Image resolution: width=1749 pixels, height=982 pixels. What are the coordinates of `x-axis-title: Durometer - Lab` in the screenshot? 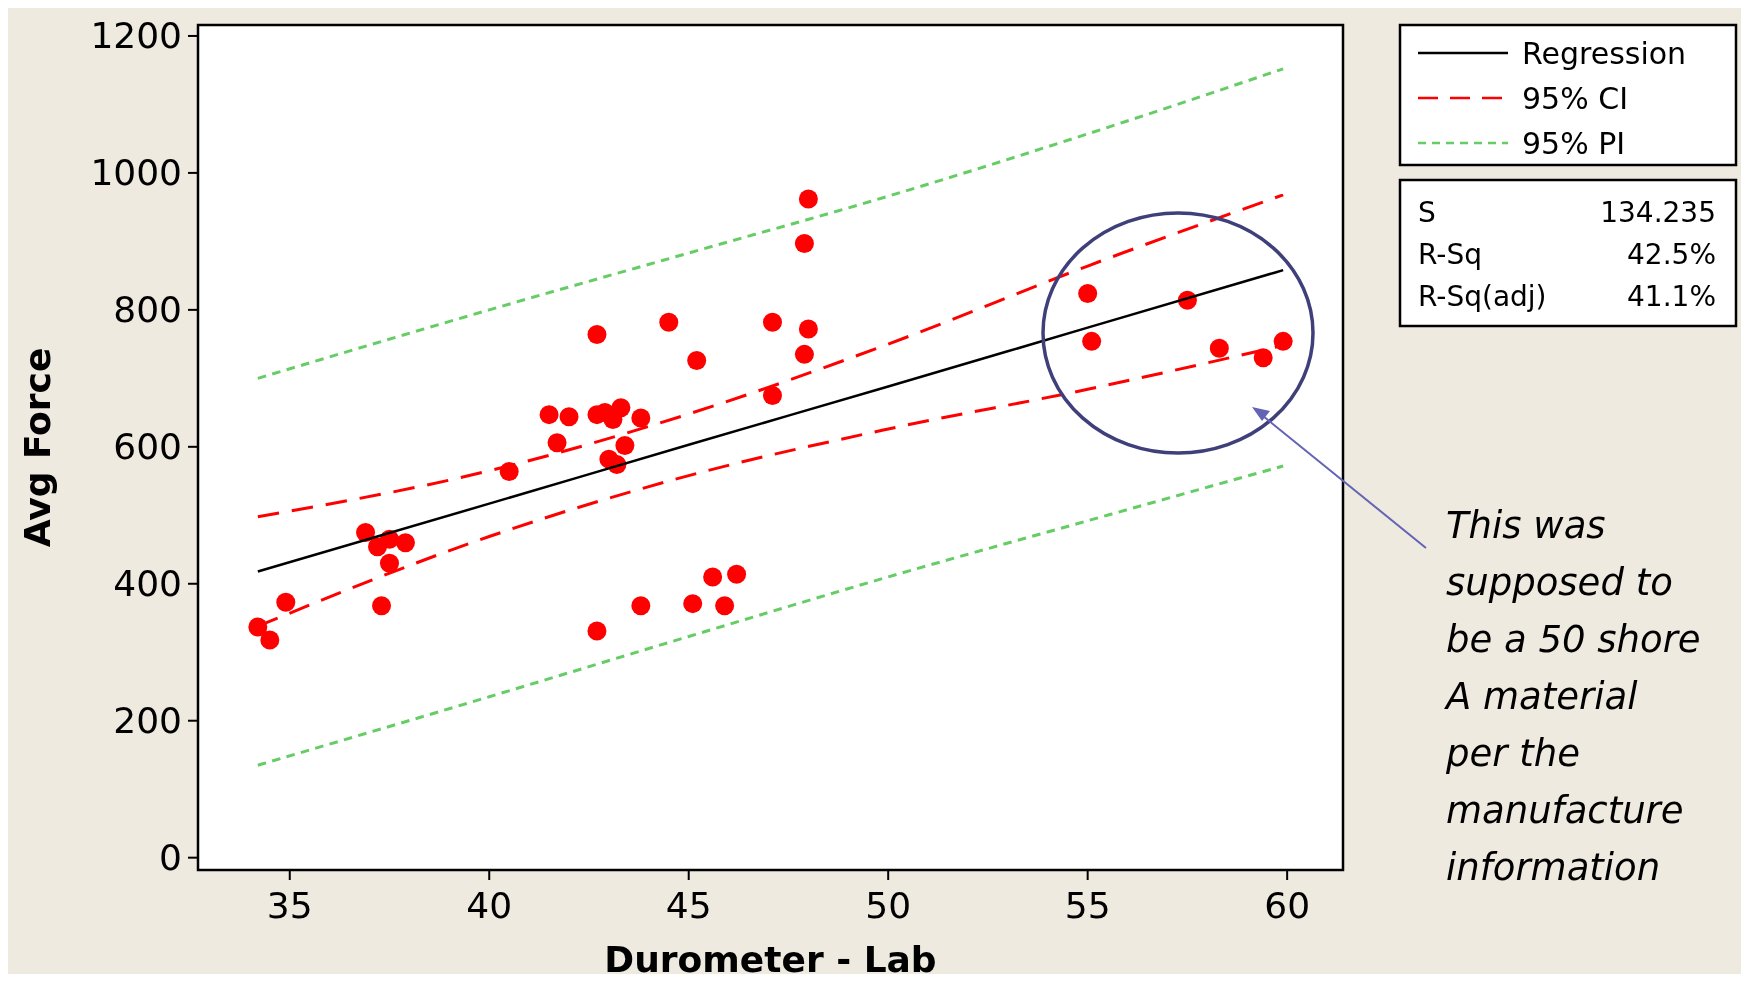 It's located at (770, 959).